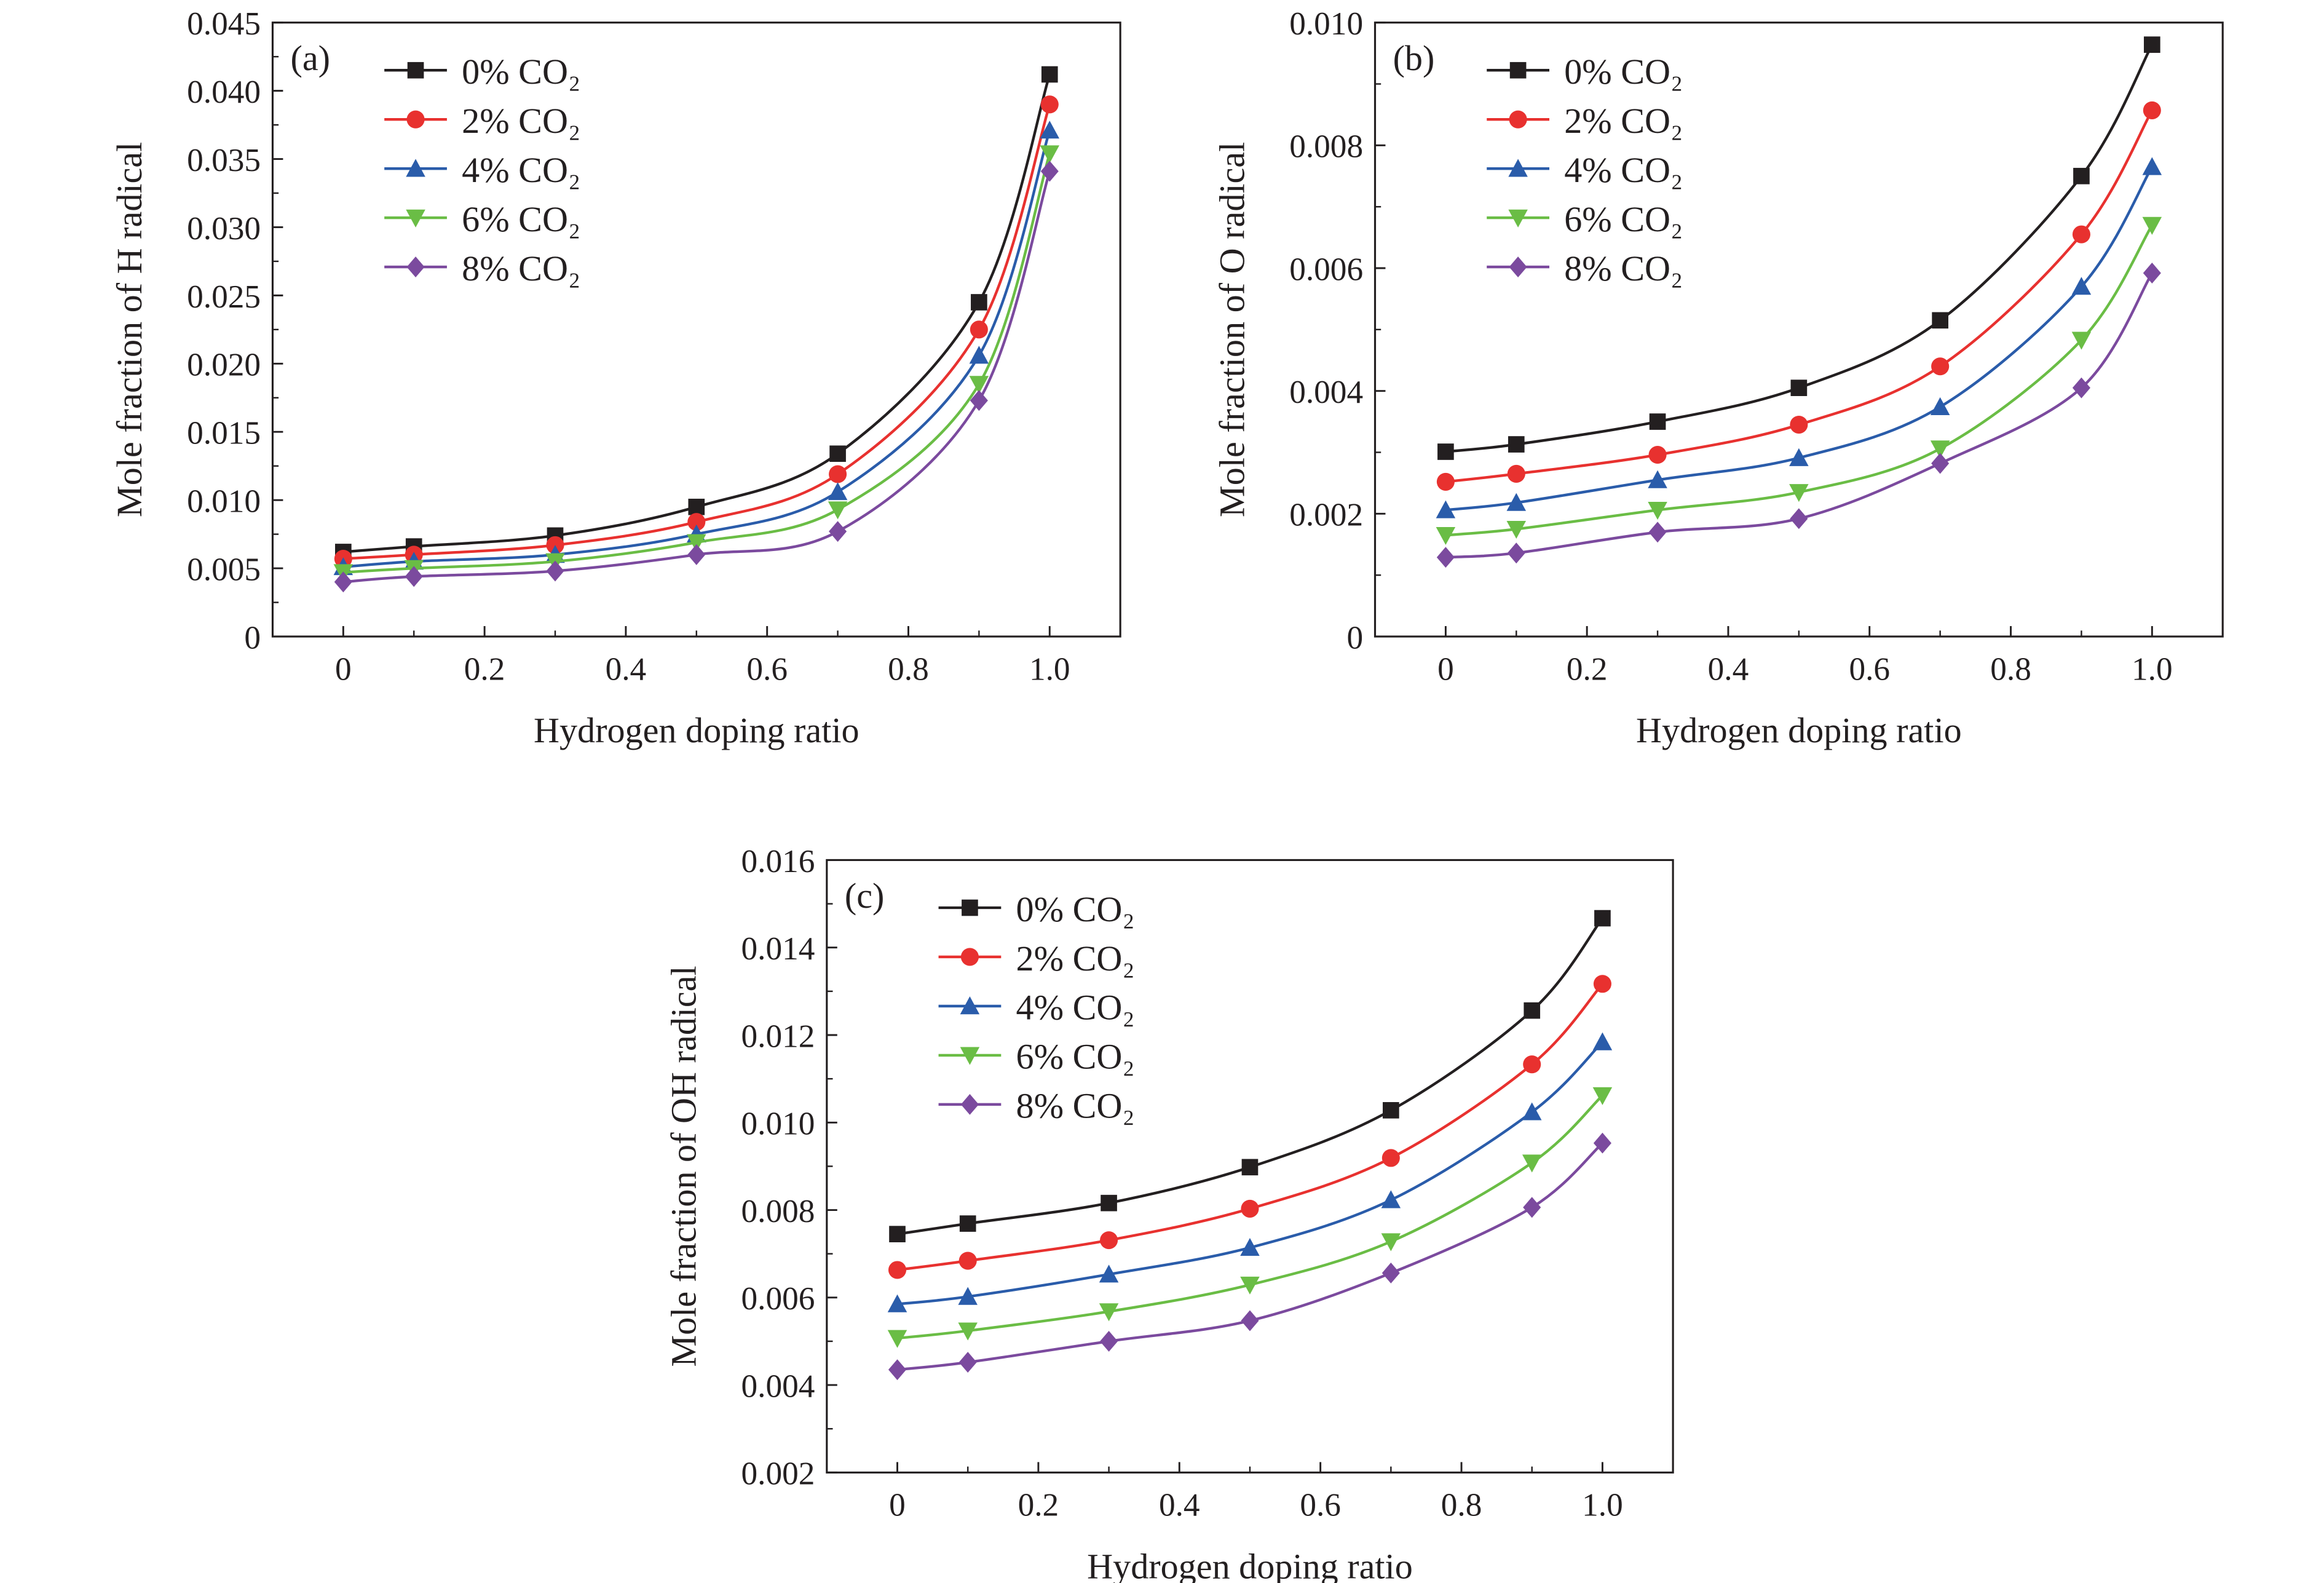  Describe the element at coordinates (778, 1036) in the screenshot. I see `y-tick-label: 0.012` at that location.